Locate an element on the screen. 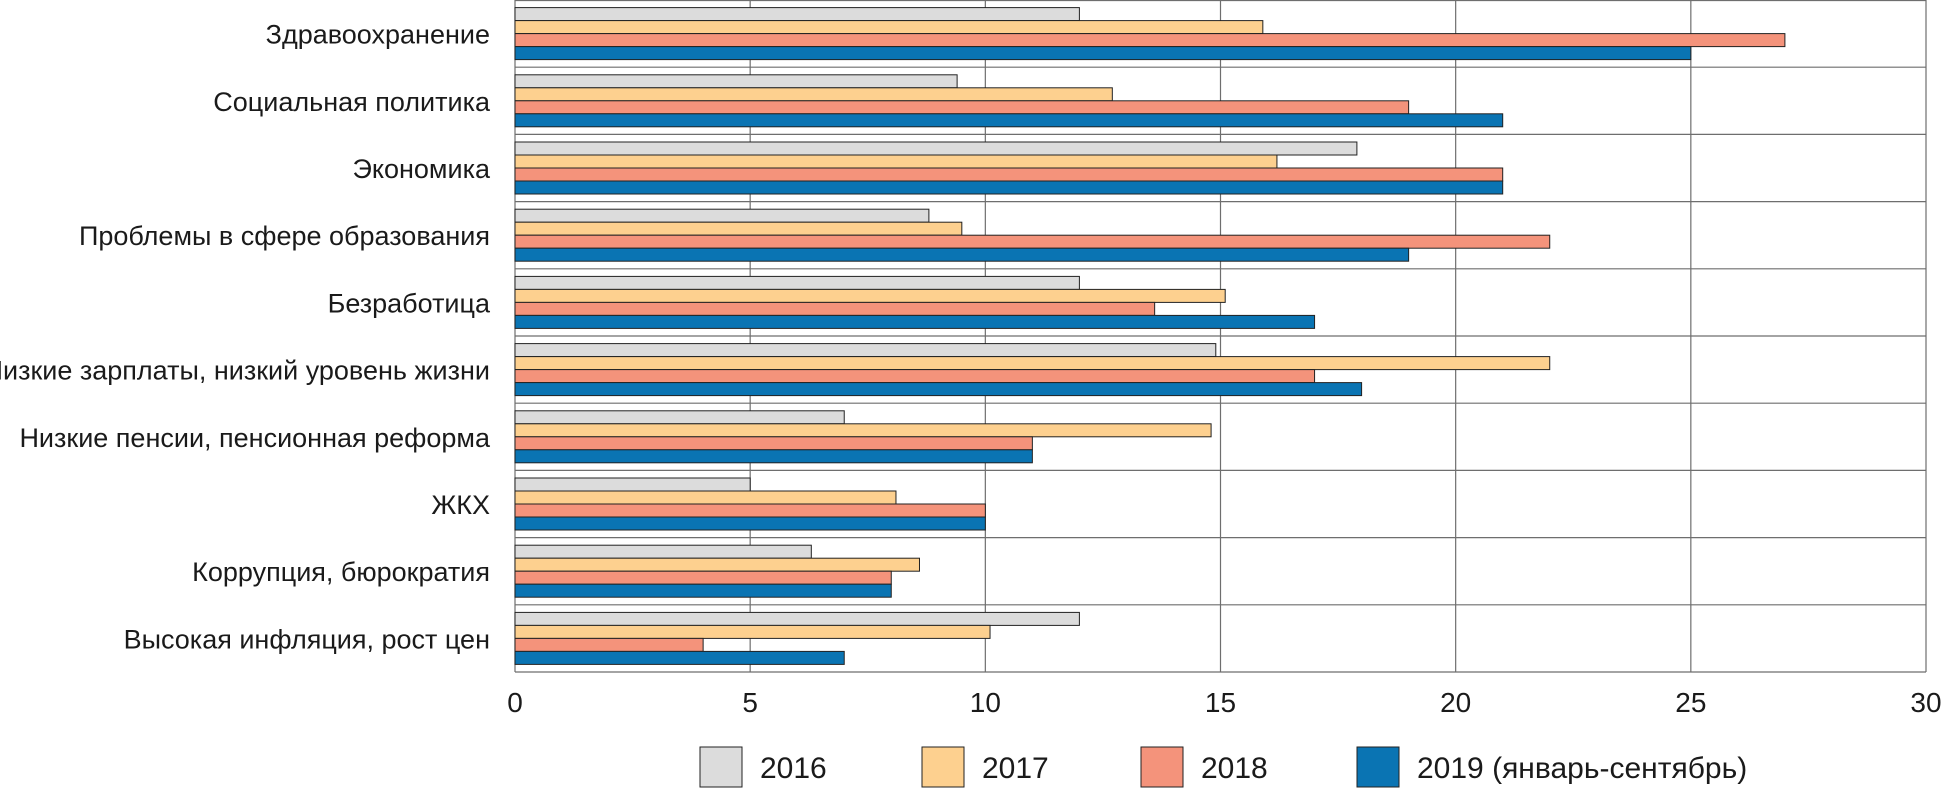 This screenshot has height=797, width=1960. category-label: Здравоохранение is located at coordinates (378, 35).